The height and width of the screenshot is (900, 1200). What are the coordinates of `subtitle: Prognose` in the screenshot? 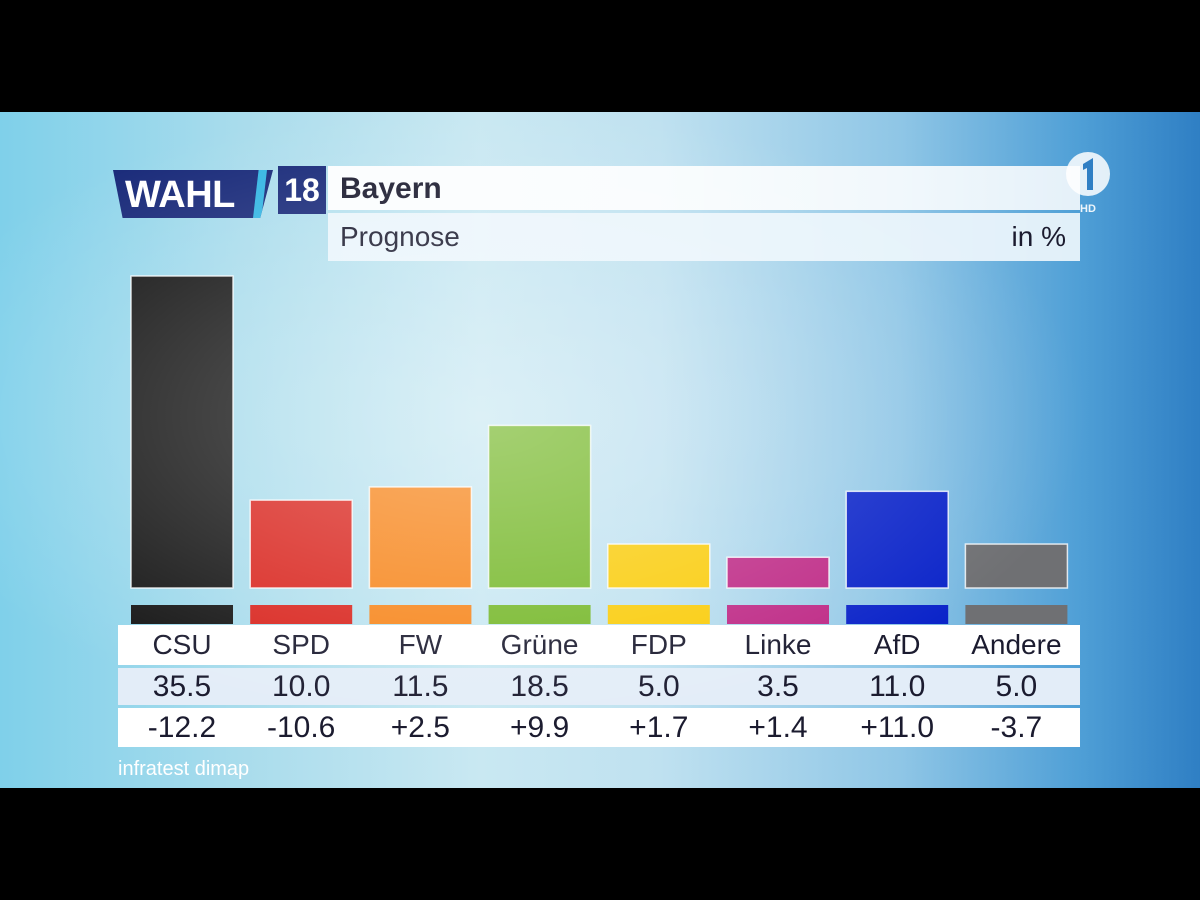 It's located at (400, 236).